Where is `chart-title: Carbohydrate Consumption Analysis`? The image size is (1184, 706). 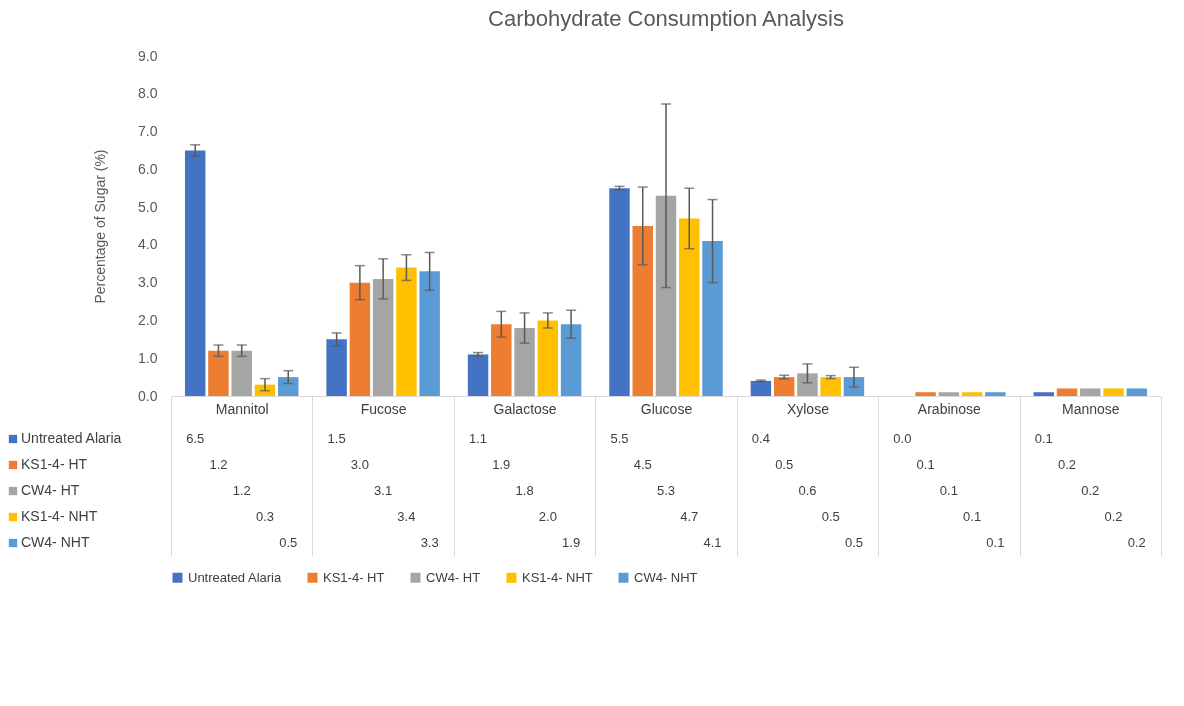
chart-title: Carbohydrate Consumption Analysis is located at coordinates (666, 18).